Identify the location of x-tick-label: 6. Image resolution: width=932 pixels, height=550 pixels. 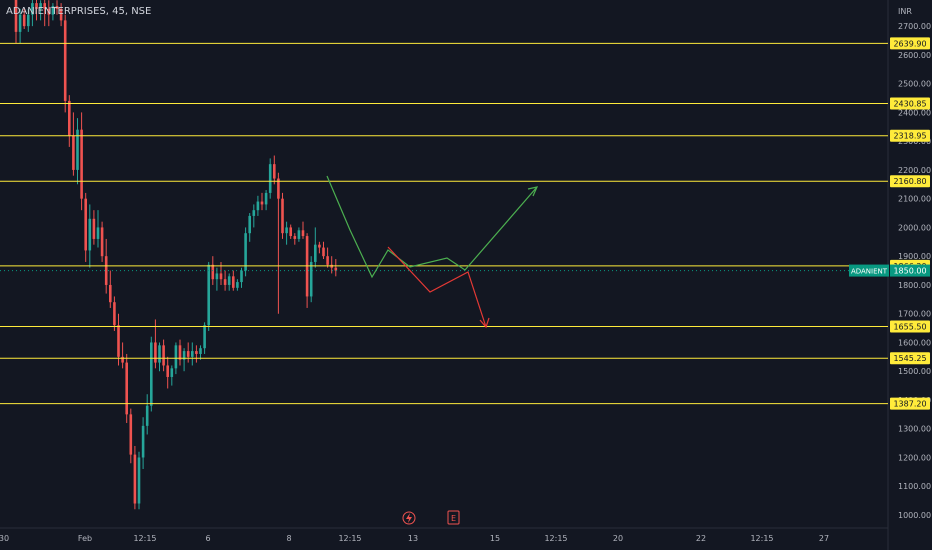
(207, 538).